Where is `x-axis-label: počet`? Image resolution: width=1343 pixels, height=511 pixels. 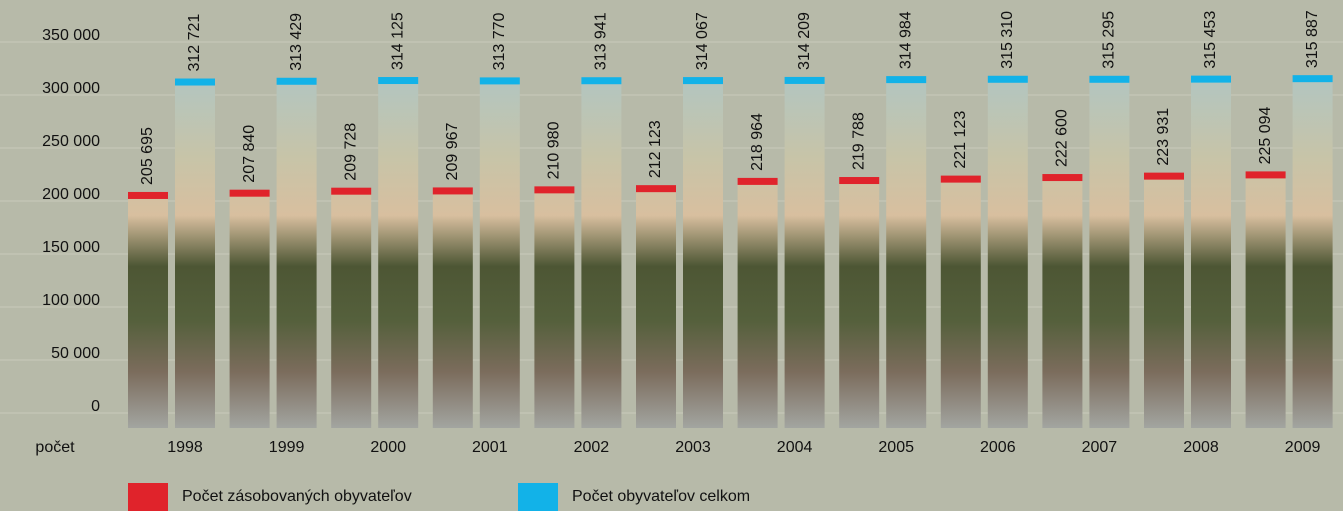 x-axis-label: počet is located at coordinates (55, 447).